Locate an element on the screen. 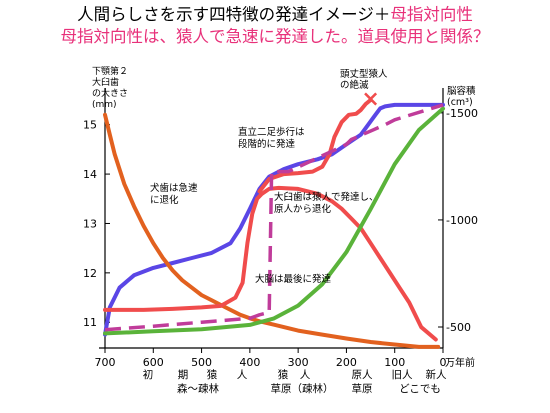 The image size is (550, 413). y-right-tick-label: -500 is located at coordinates (458, 327).